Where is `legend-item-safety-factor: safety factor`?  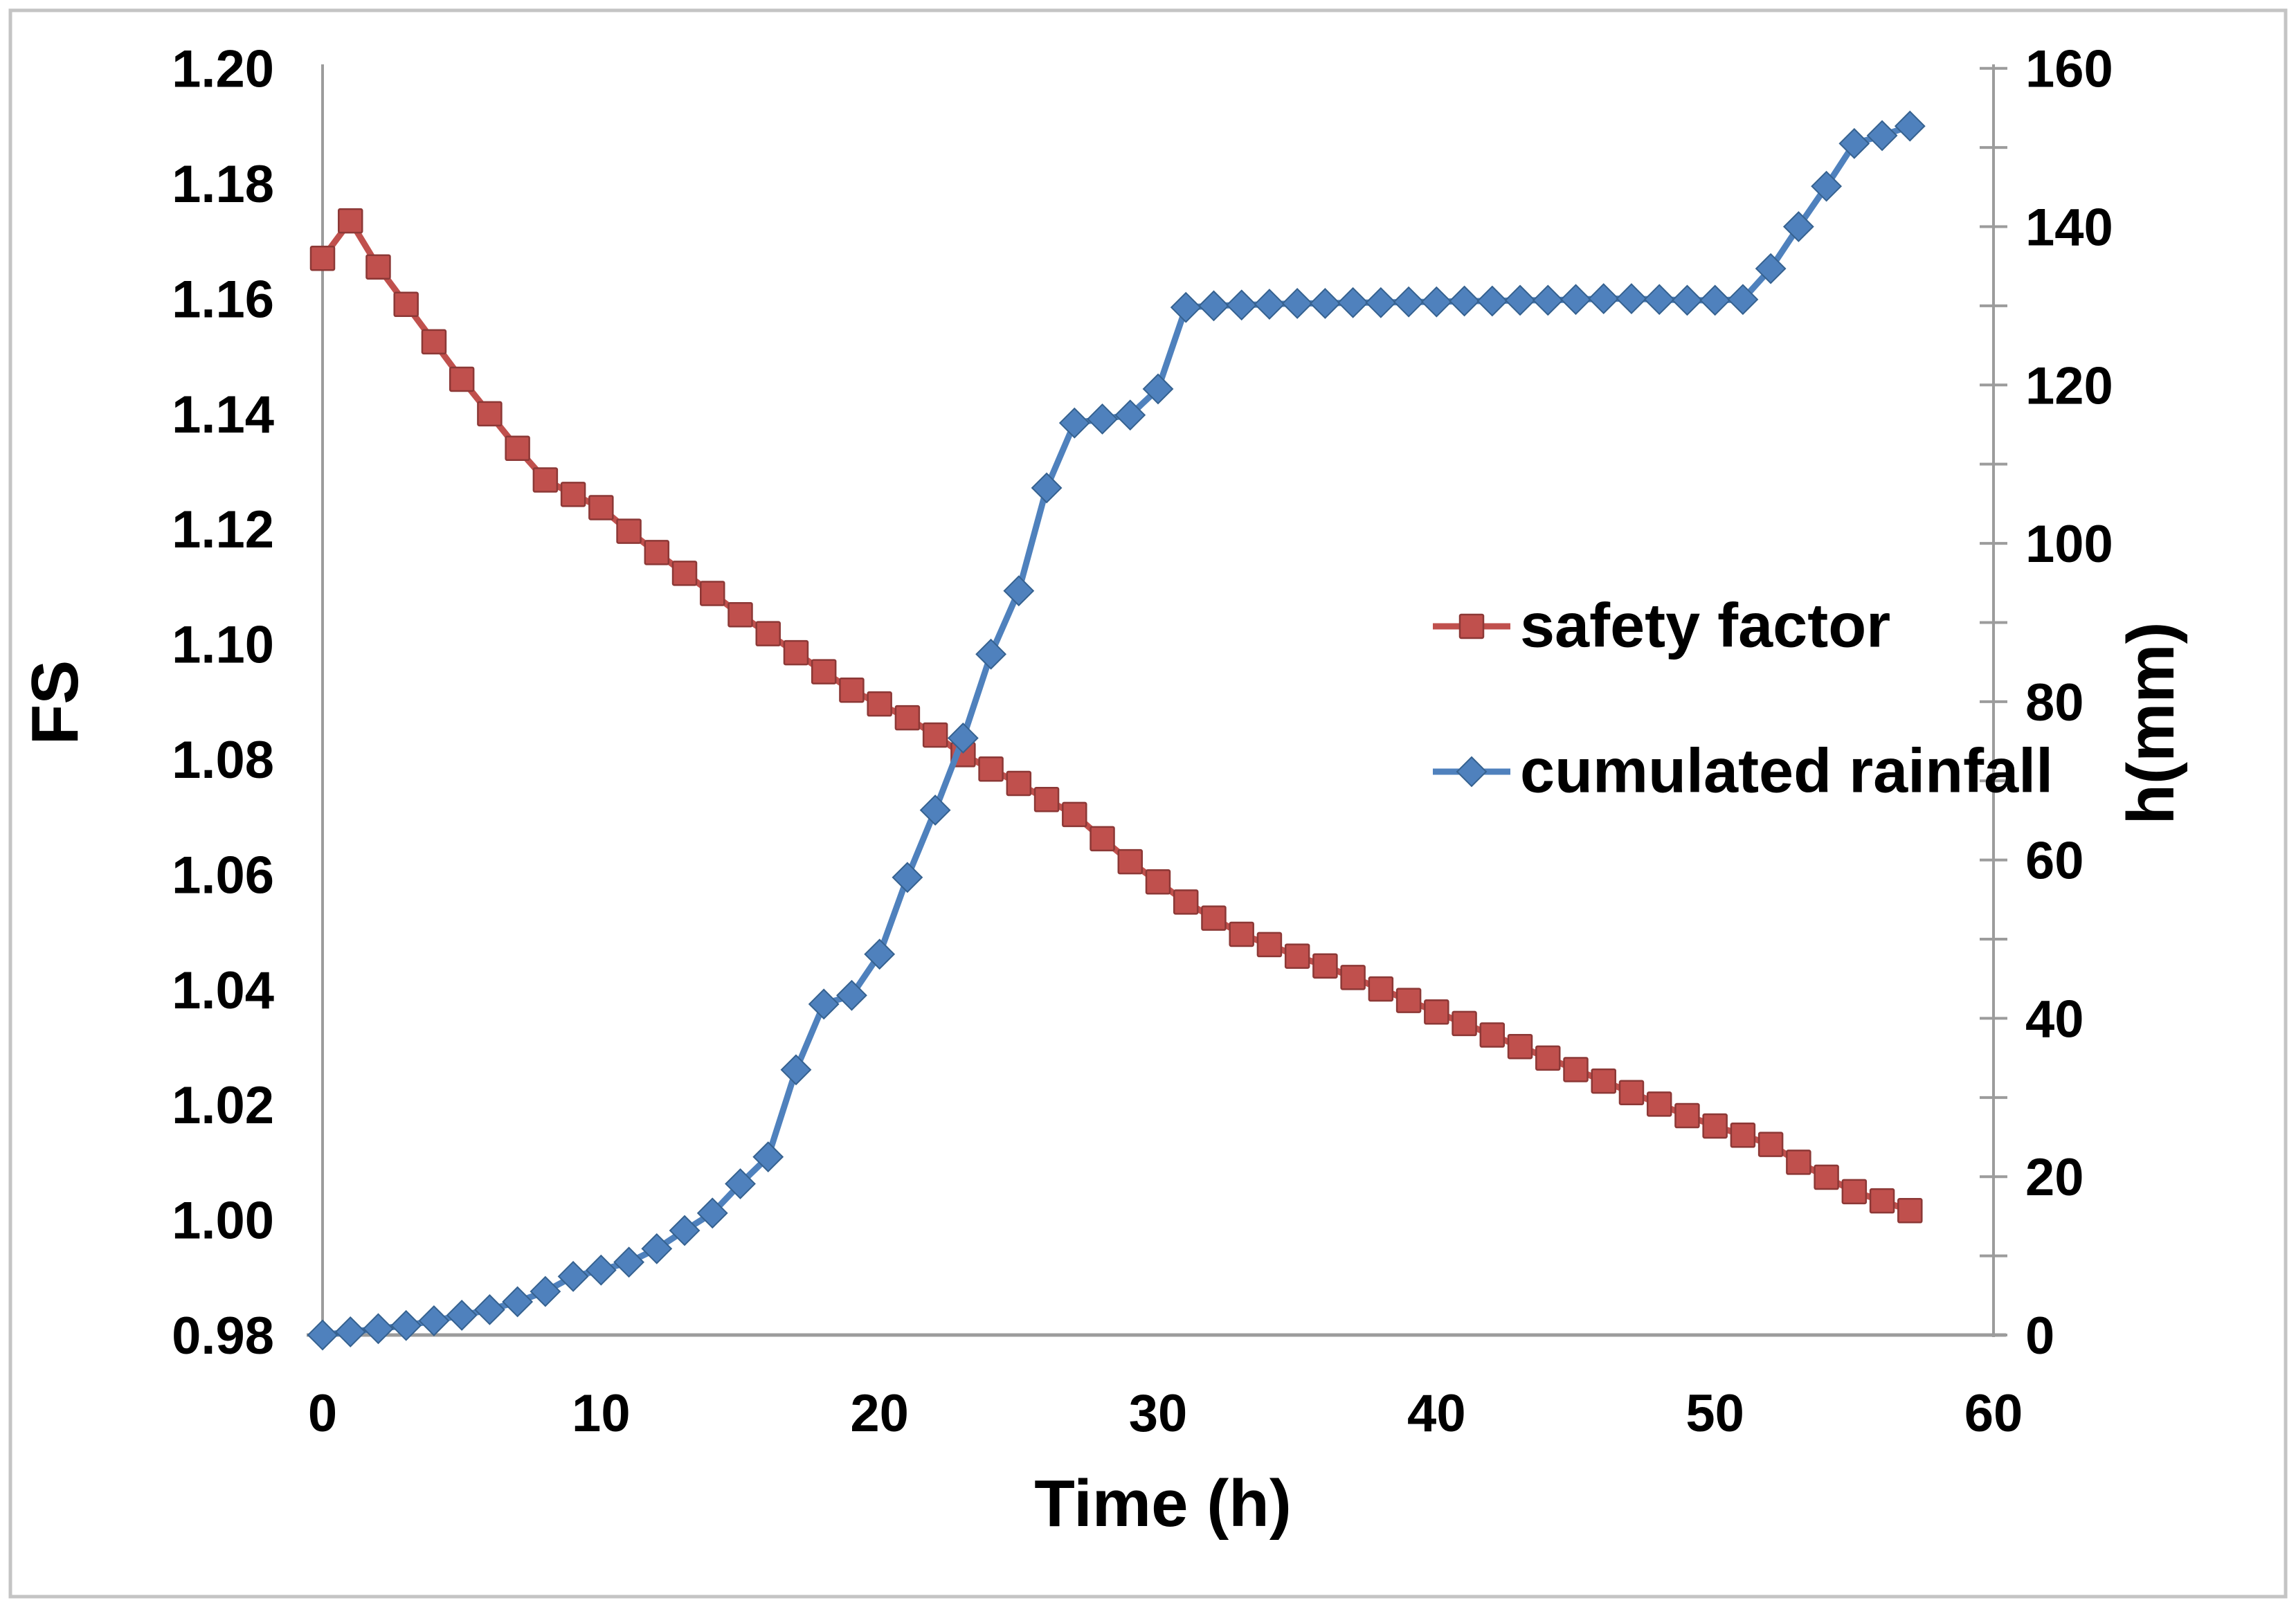 legend-item-safety-factor: safety factor is located at coordinates (1662, 626).